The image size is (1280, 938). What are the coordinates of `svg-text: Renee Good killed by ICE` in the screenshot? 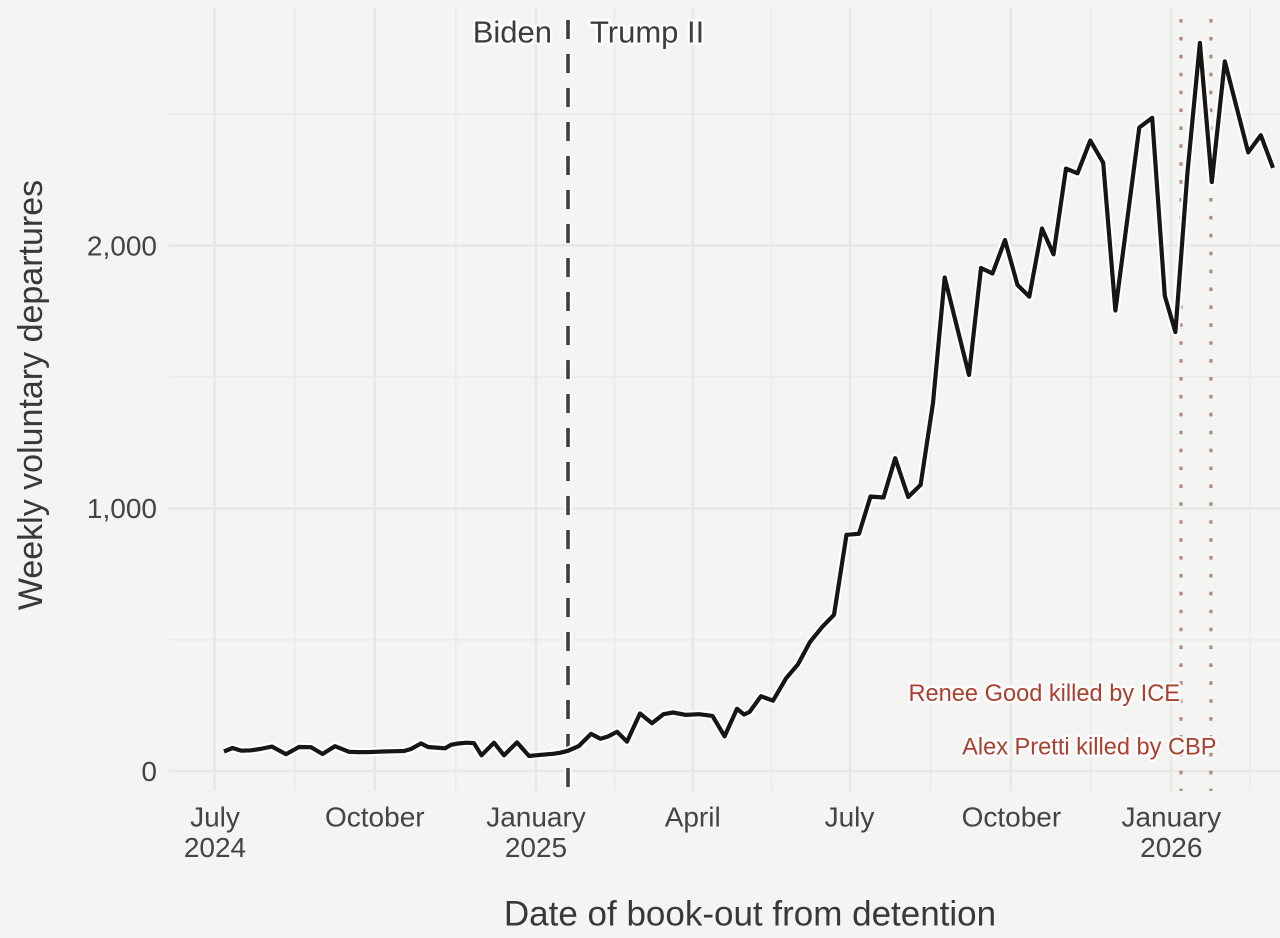 It's located at (1044, 694).